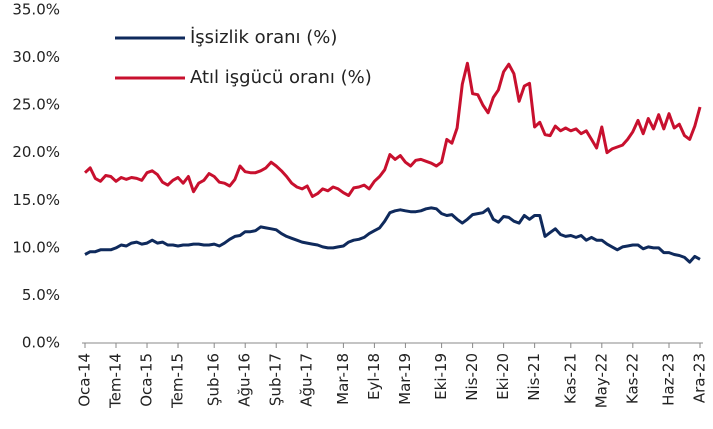  I want to click on x-tick-label: Ara-23, so click(700, 378).